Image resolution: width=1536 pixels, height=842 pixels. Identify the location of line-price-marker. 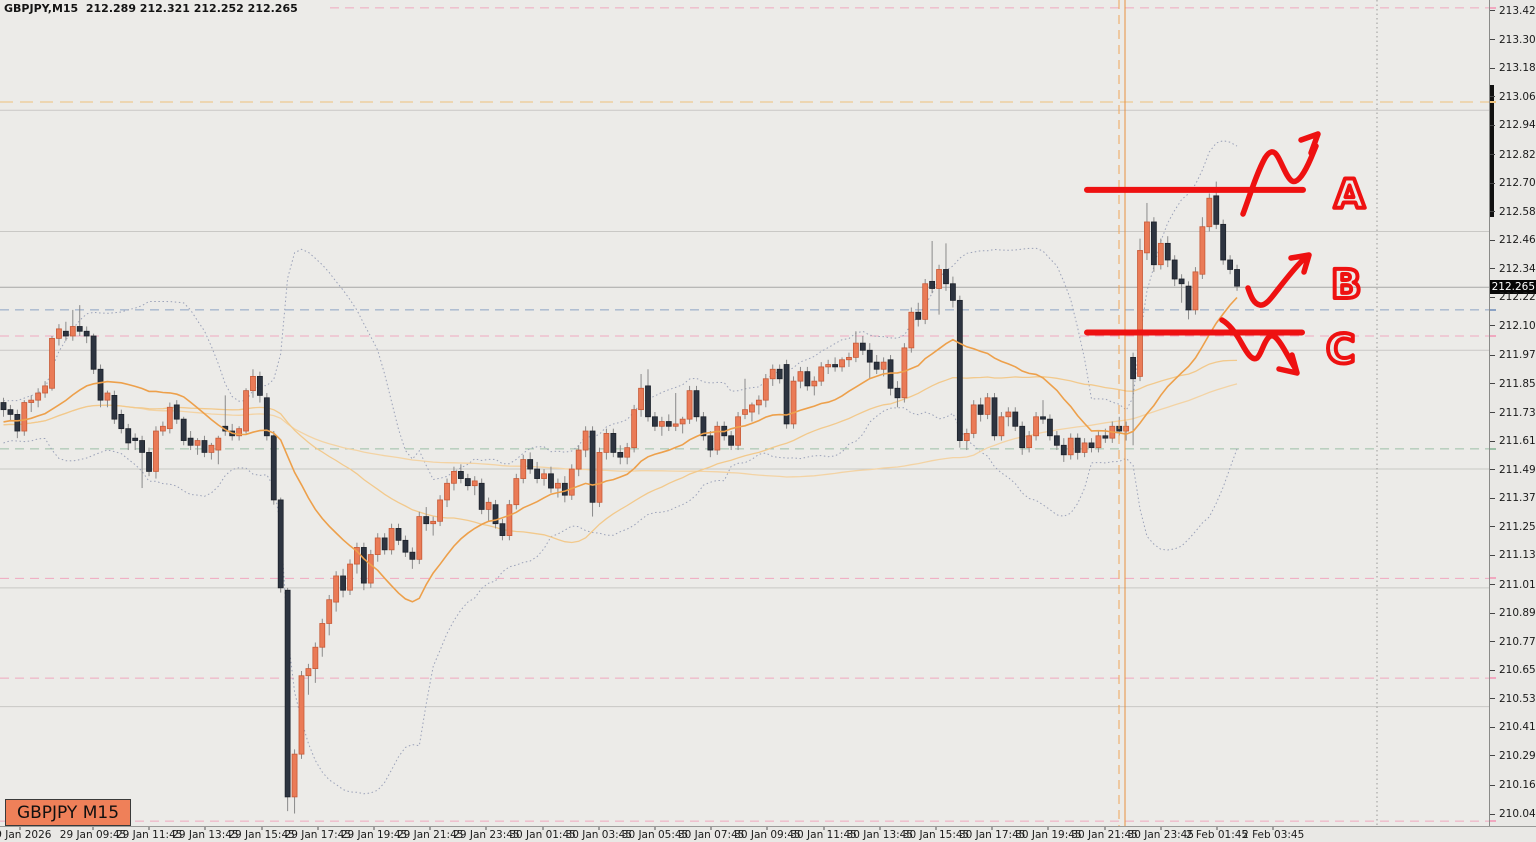
(1493, 7).